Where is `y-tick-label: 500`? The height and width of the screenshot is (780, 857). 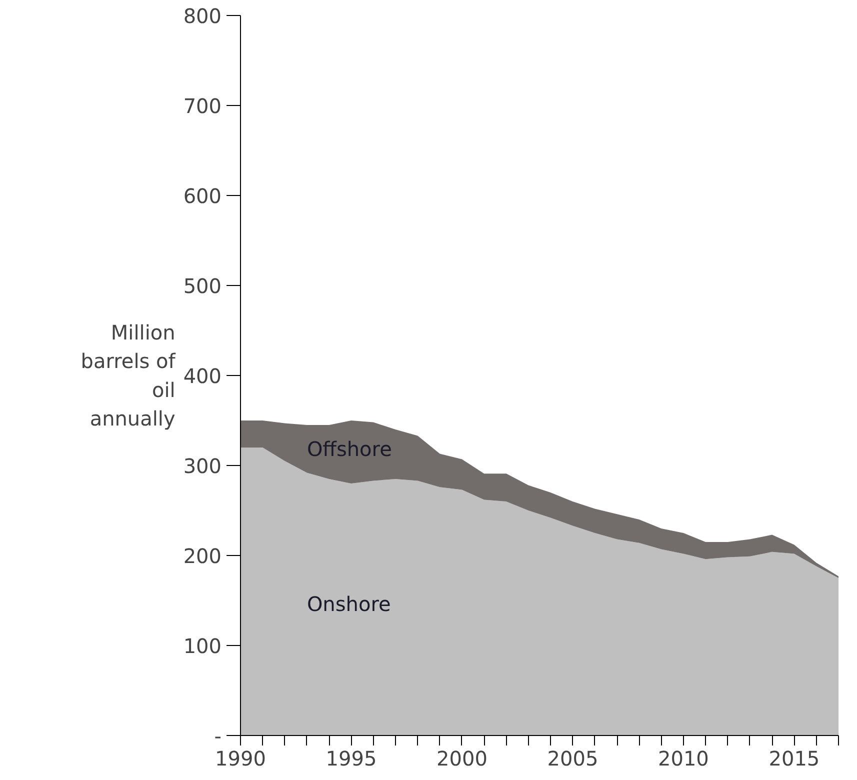
y-tick-label: 500 is located at coordinates (202, 286).